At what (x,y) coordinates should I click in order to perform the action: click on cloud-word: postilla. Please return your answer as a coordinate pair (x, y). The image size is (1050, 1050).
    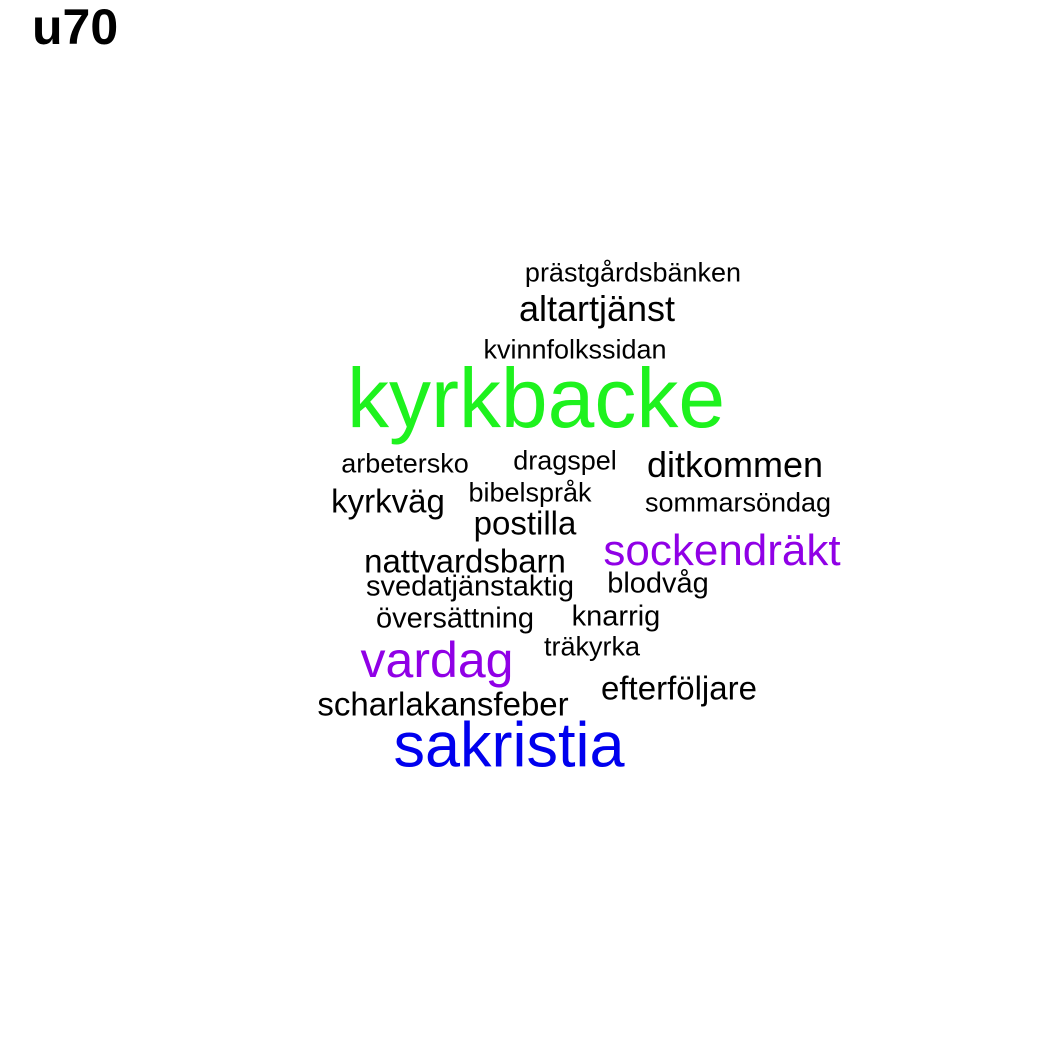
    Looking at the image, I should click on (525, 523).